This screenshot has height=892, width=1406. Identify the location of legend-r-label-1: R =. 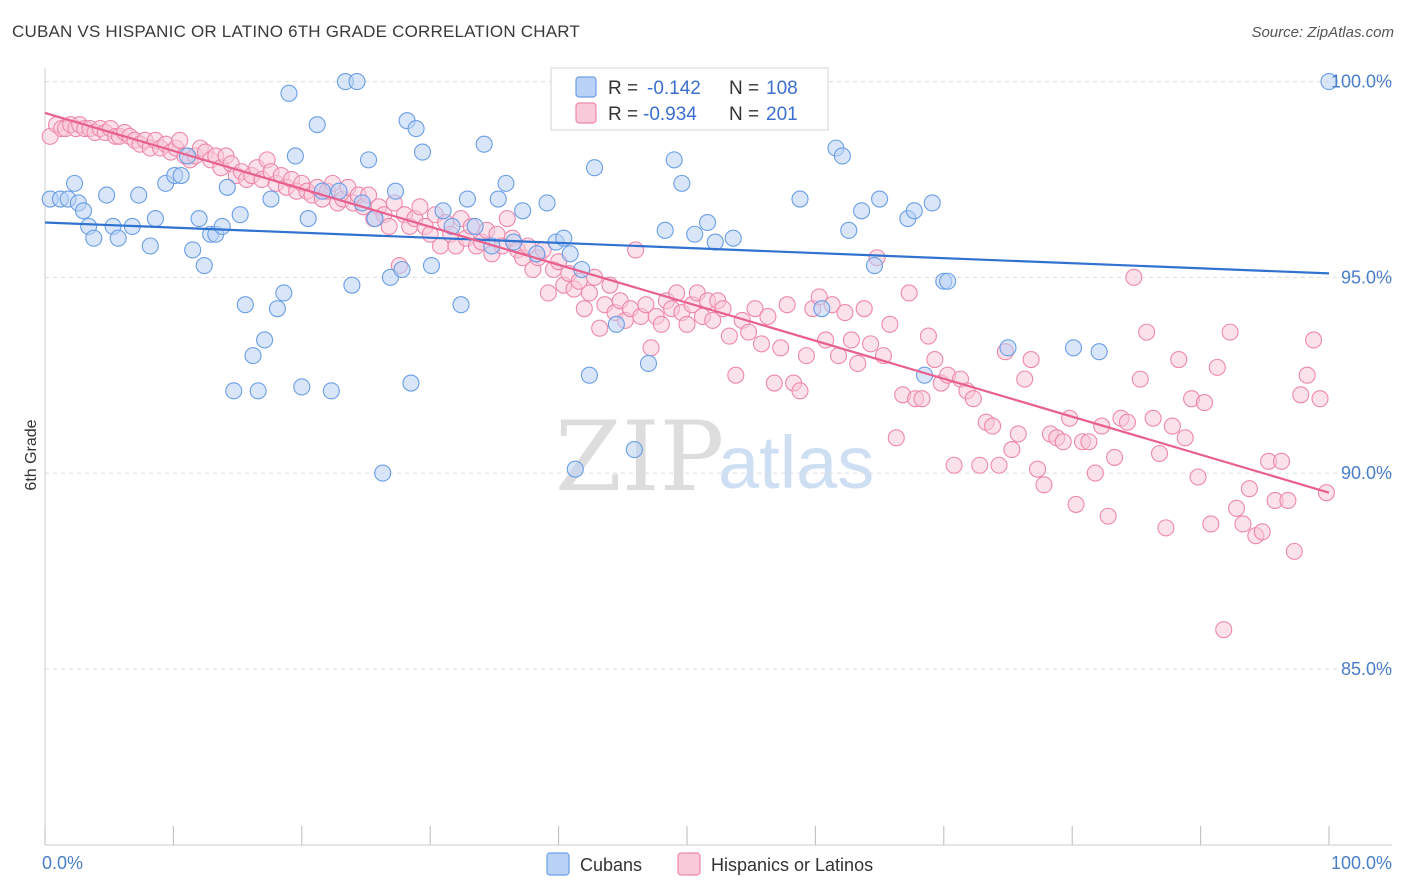
(623, 88).